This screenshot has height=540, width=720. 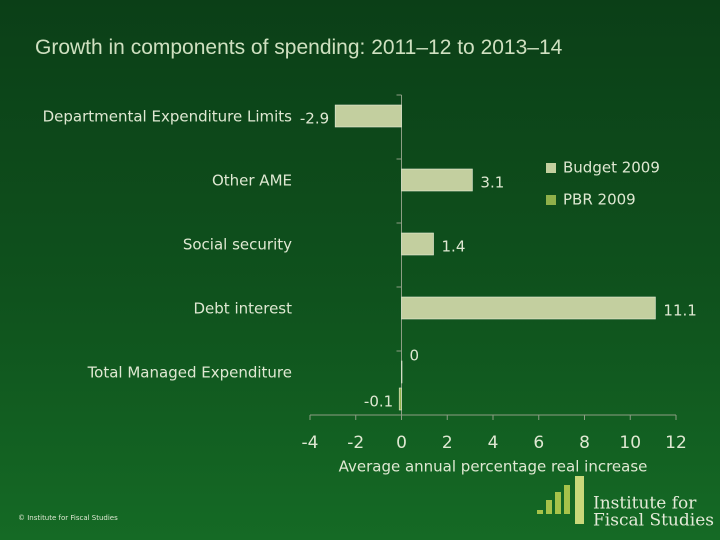 I want to click on x-tick-label: 10, so click(x=630, y=443).